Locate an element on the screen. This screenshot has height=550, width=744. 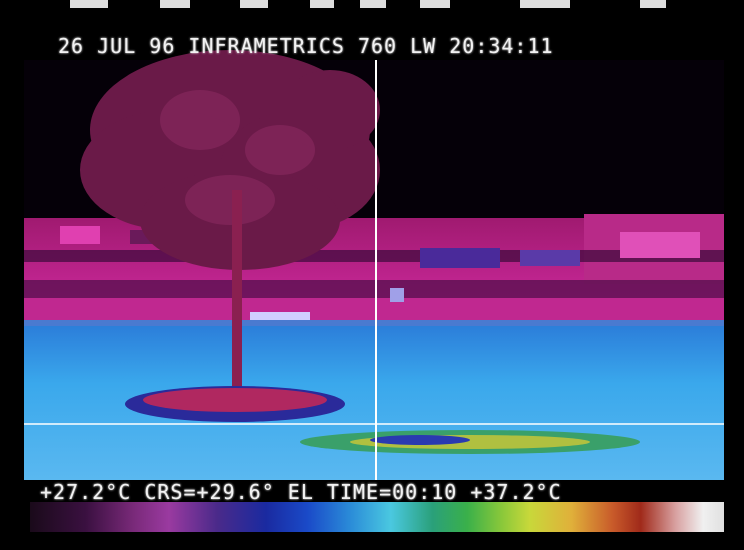
top-marks is located at coordinates (368, 4).